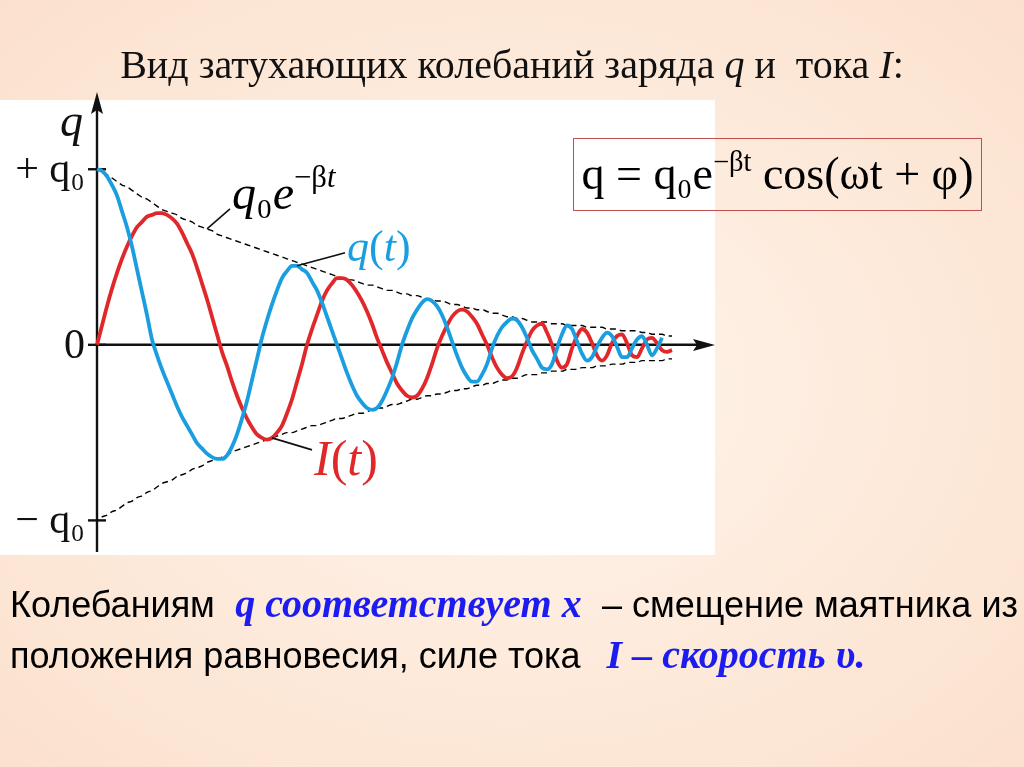 The image size is (1024, 767). Describe the element at coordinates (408, 603) in the screenshot. I see `text: q соответствует x` at that location.